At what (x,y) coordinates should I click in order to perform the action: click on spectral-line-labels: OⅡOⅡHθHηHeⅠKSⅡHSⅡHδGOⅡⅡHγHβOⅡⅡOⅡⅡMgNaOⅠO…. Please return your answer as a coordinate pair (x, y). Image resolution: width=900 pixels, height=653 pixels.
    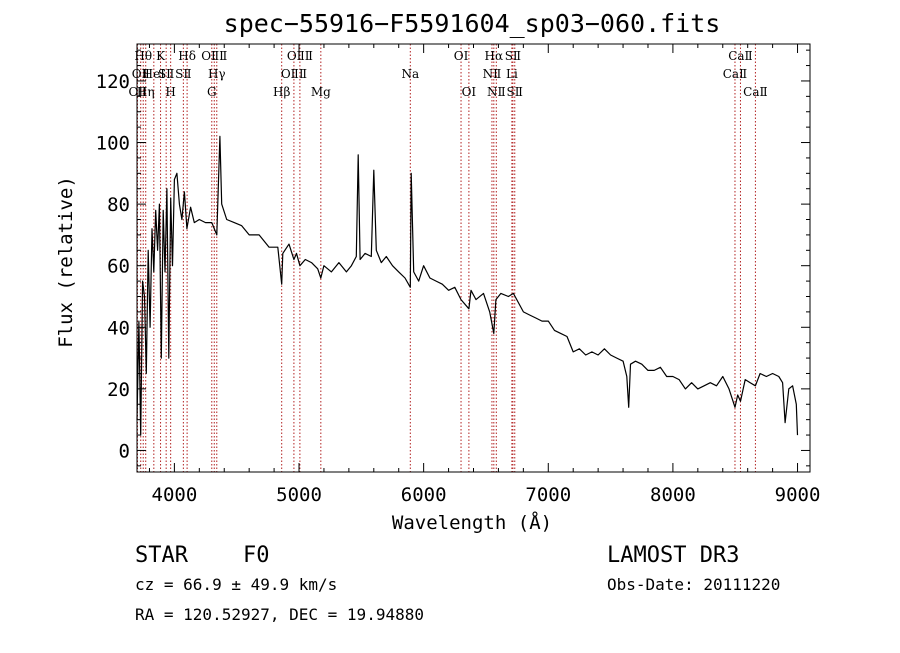
    Looking at the image, I should click on (447, 74).